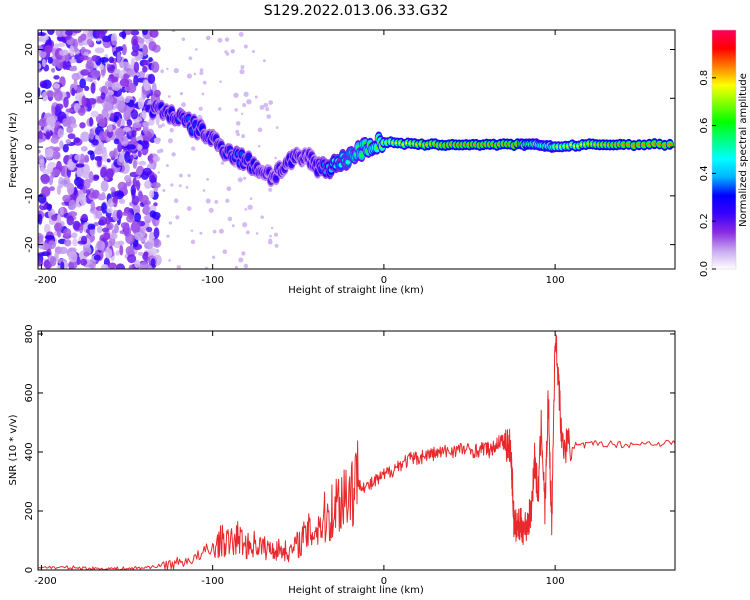  Describe the element at coordinates (704, 126) in the screenshot. I see `colorbar-tick-label: 0.6` at that location.